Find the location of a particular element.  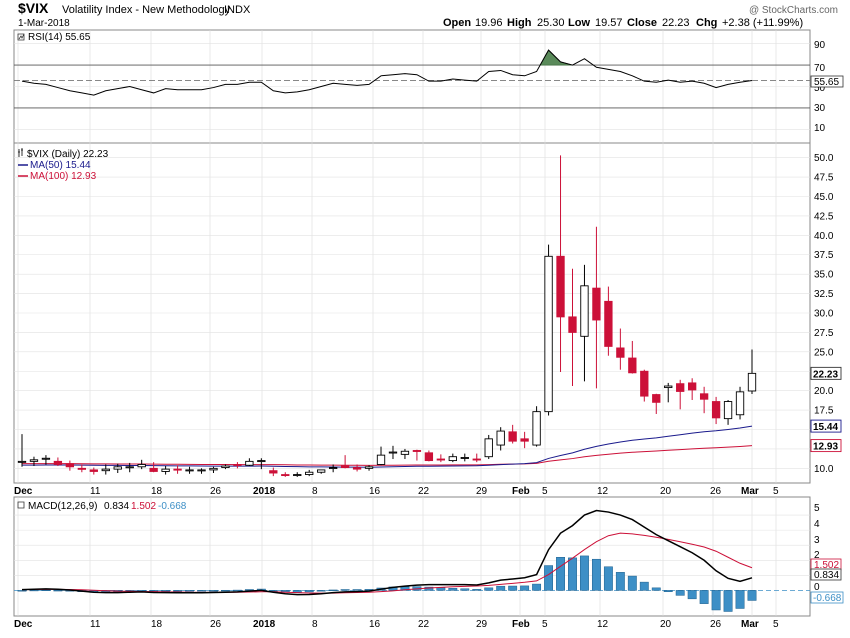

x-tick: Mar is located at coordinates (750, 624).